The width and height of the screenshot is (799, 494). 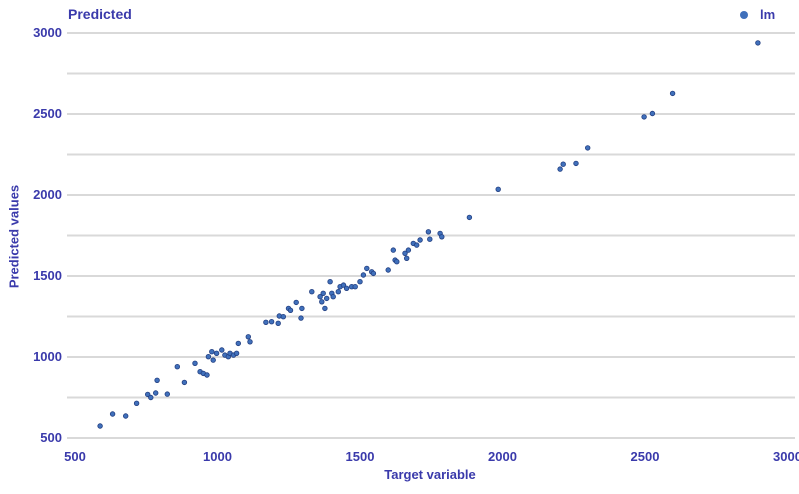 What do you see at coordinates (100, 14) in the screenshot?
I see `chart-title: Predicted` at bounding box center [100, 14].